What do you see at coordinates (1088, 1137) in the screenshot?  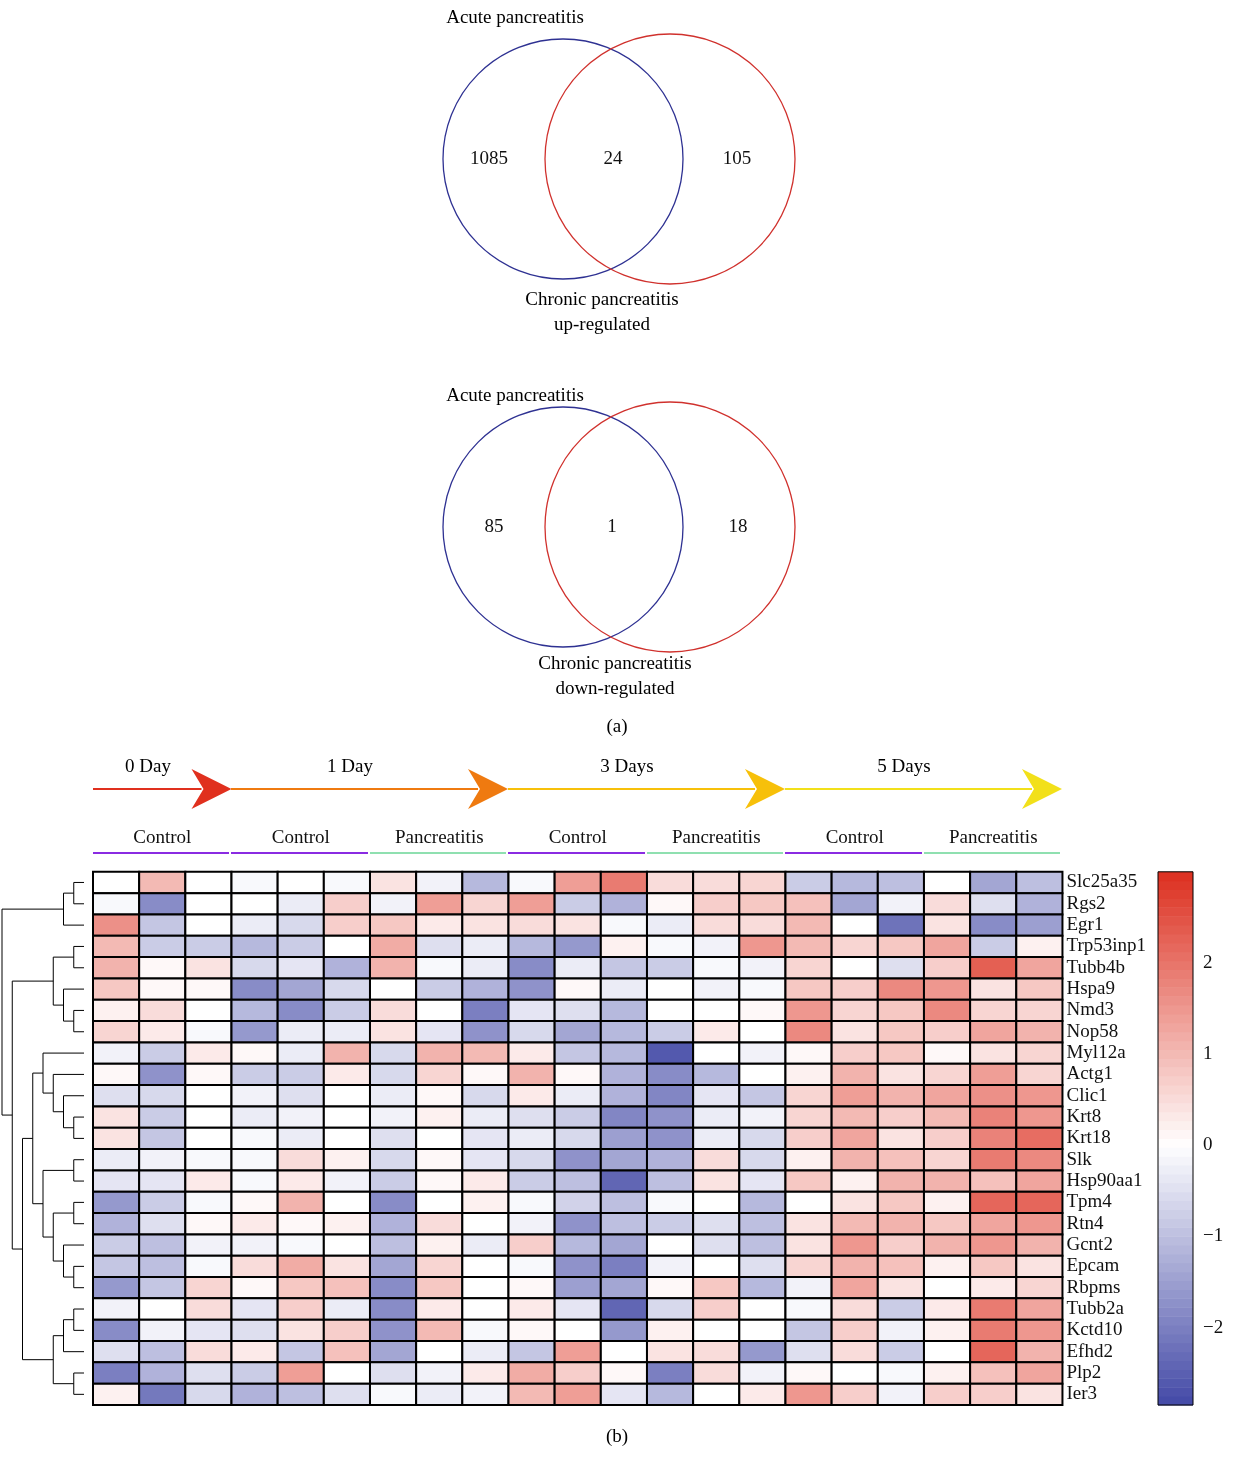 I see `y-tick-label: Krt18` at bounding box center [1088, 1137].